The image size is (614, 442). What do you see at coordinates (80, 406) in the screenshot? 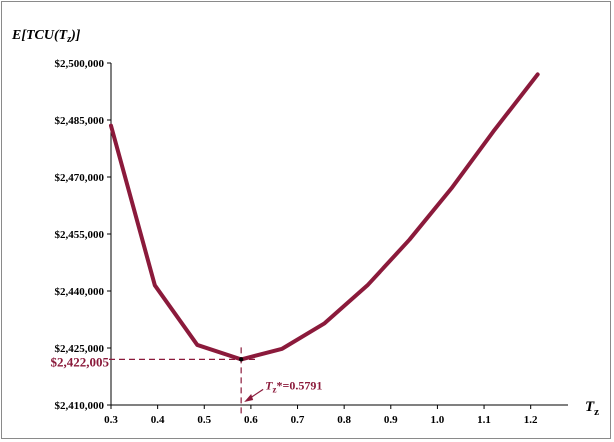
I see `y-tick-label: $2,410,000` at bounding box center [80, 406].